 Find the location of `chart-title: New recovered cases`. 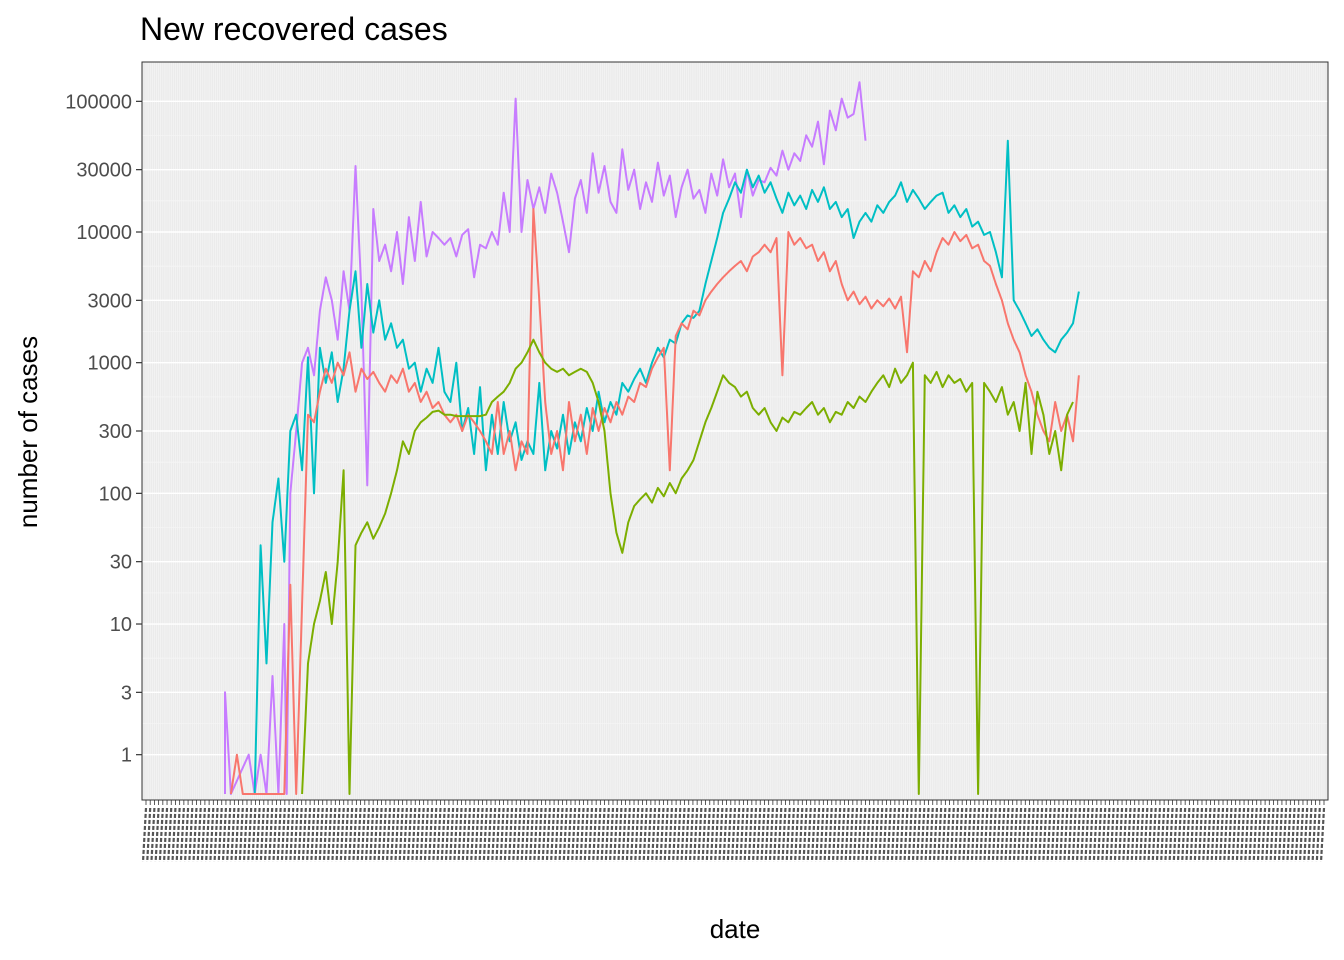

chart-title: New recovered cases is located at coordinates (294, 29).